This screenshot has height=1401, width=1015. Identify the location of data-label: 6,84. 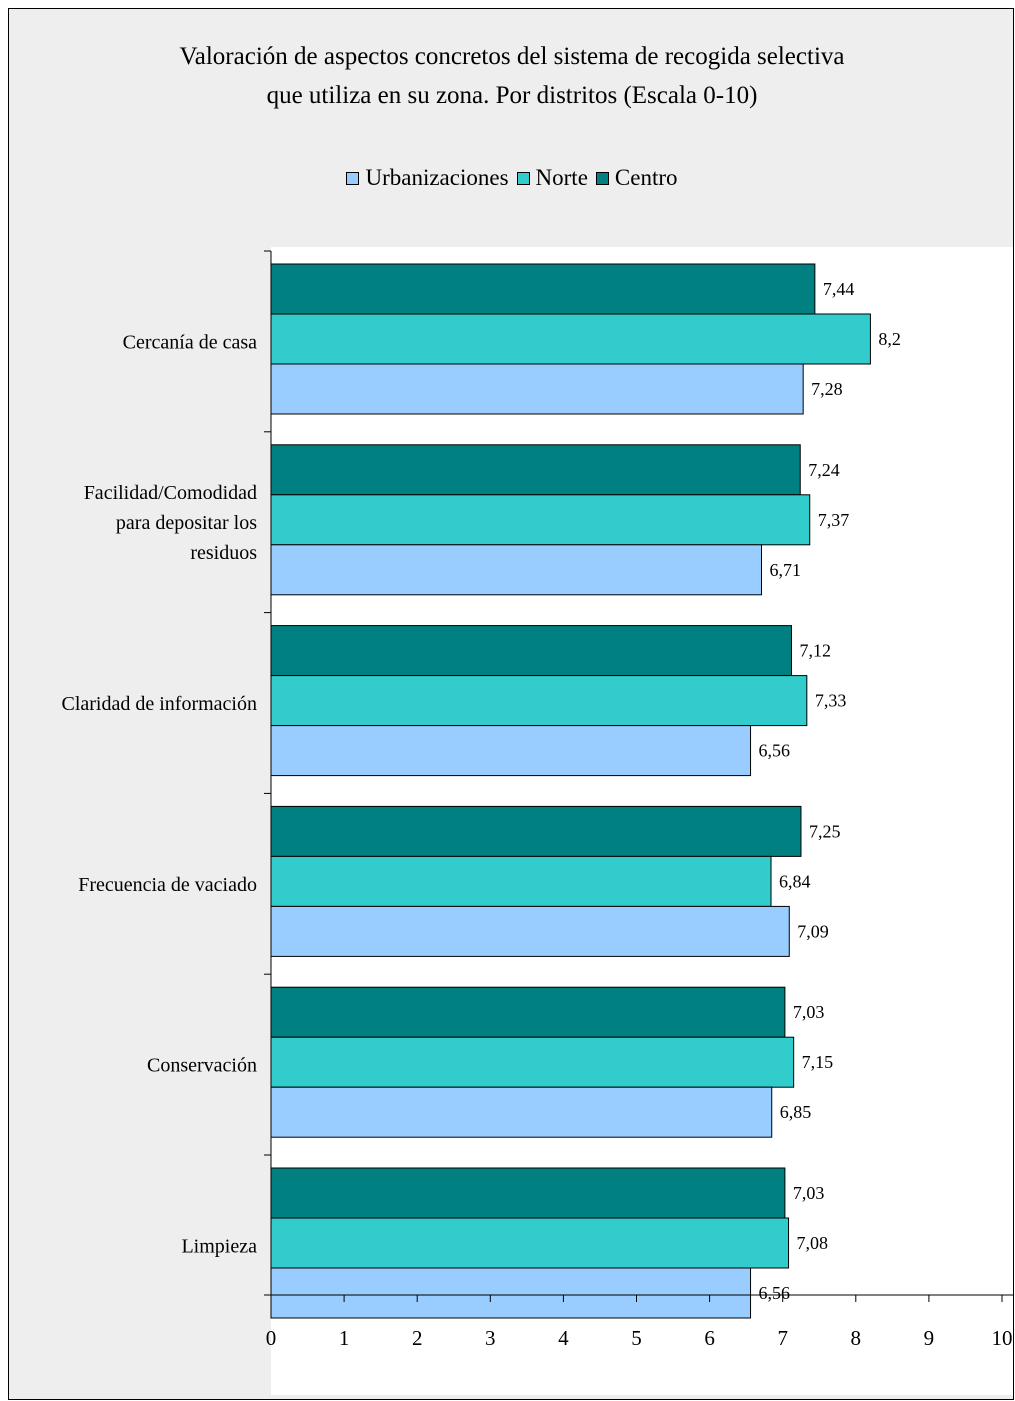
(795, 881).